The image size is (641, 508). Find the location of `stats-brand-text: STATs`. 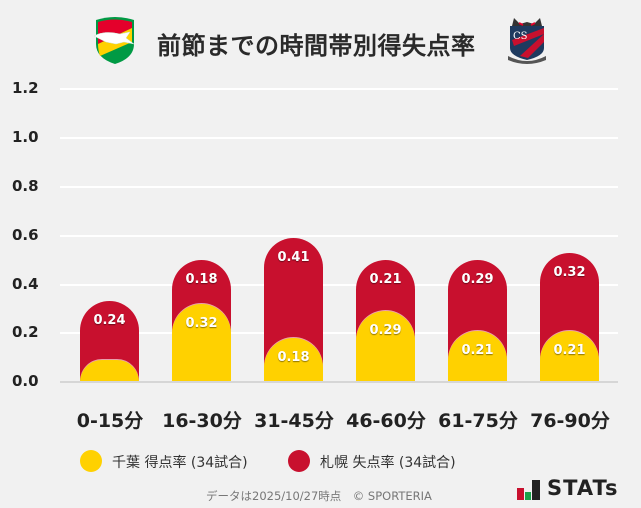

stats-brand-text: STATs is located at coordinates (583, 488).